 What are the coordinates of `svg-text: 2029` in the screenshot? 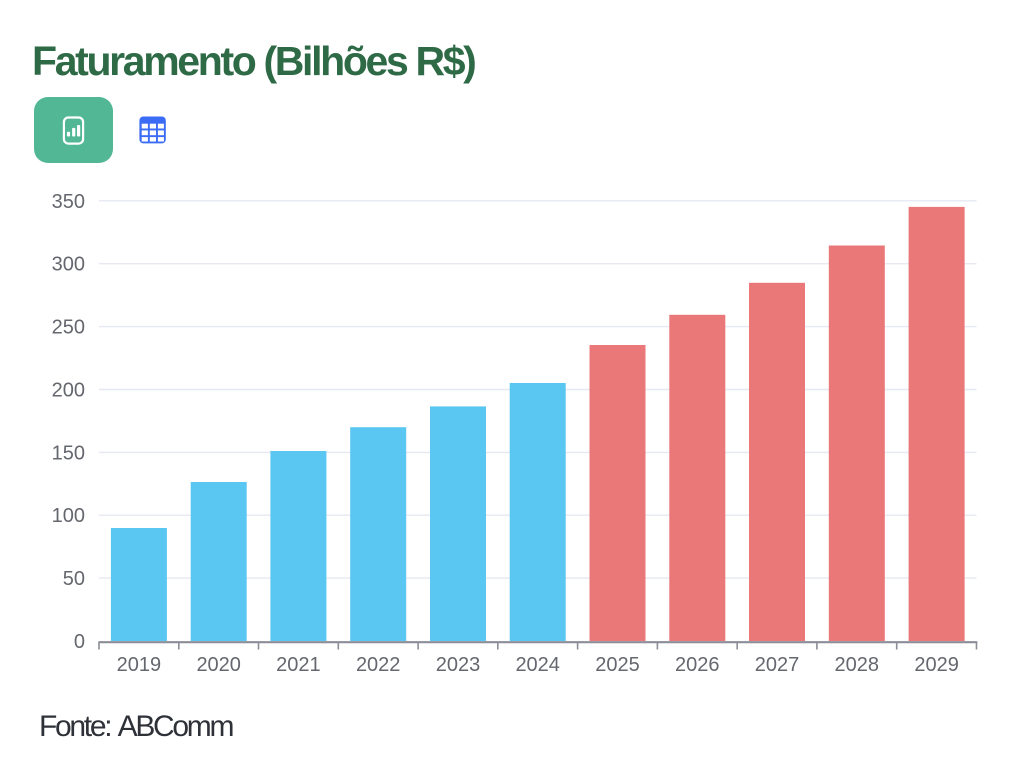 It's located at (936, 665).